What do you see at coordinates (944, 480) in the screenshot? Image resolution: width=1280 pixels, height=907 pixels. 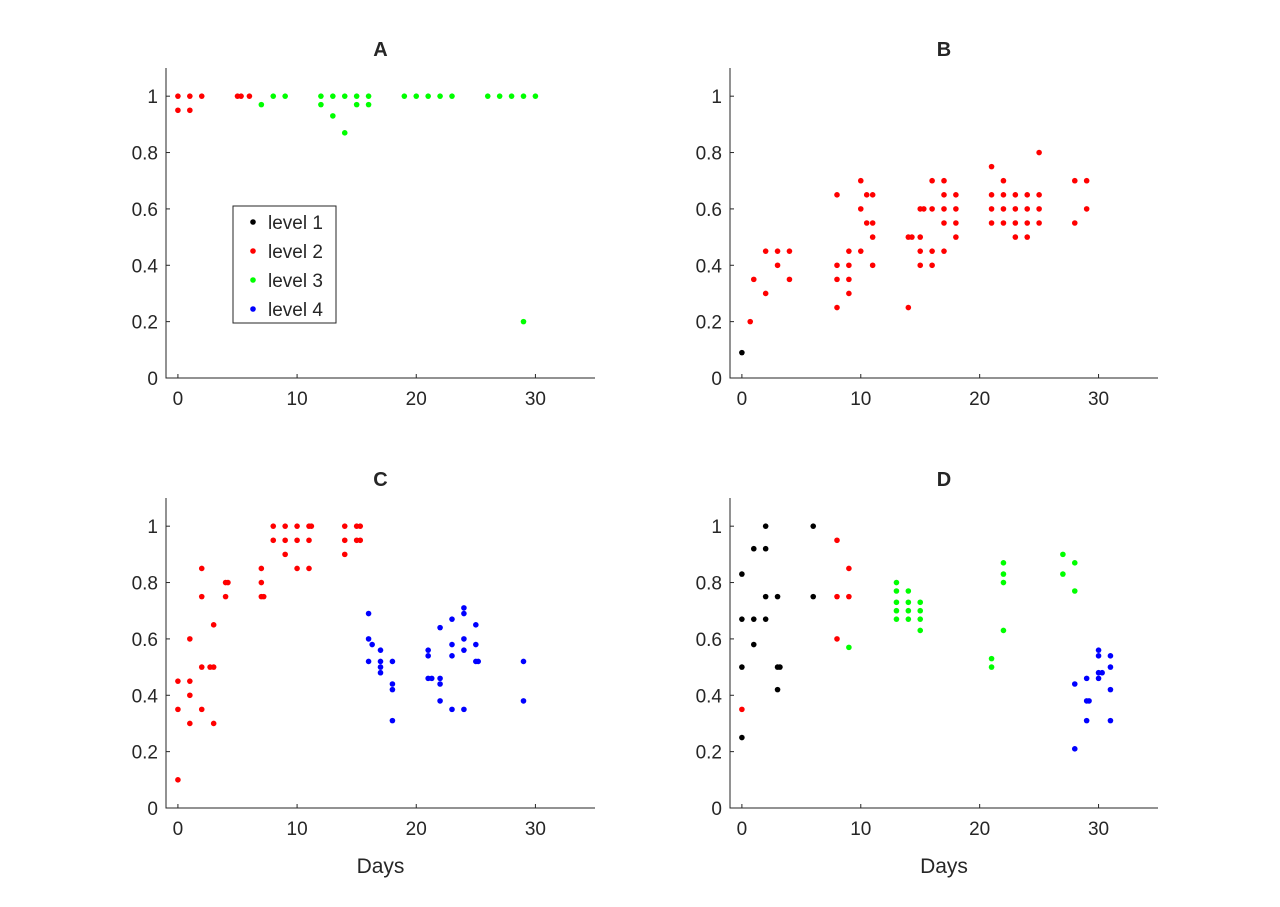 I see `panel-title: D` at bounding box center [944, 480].